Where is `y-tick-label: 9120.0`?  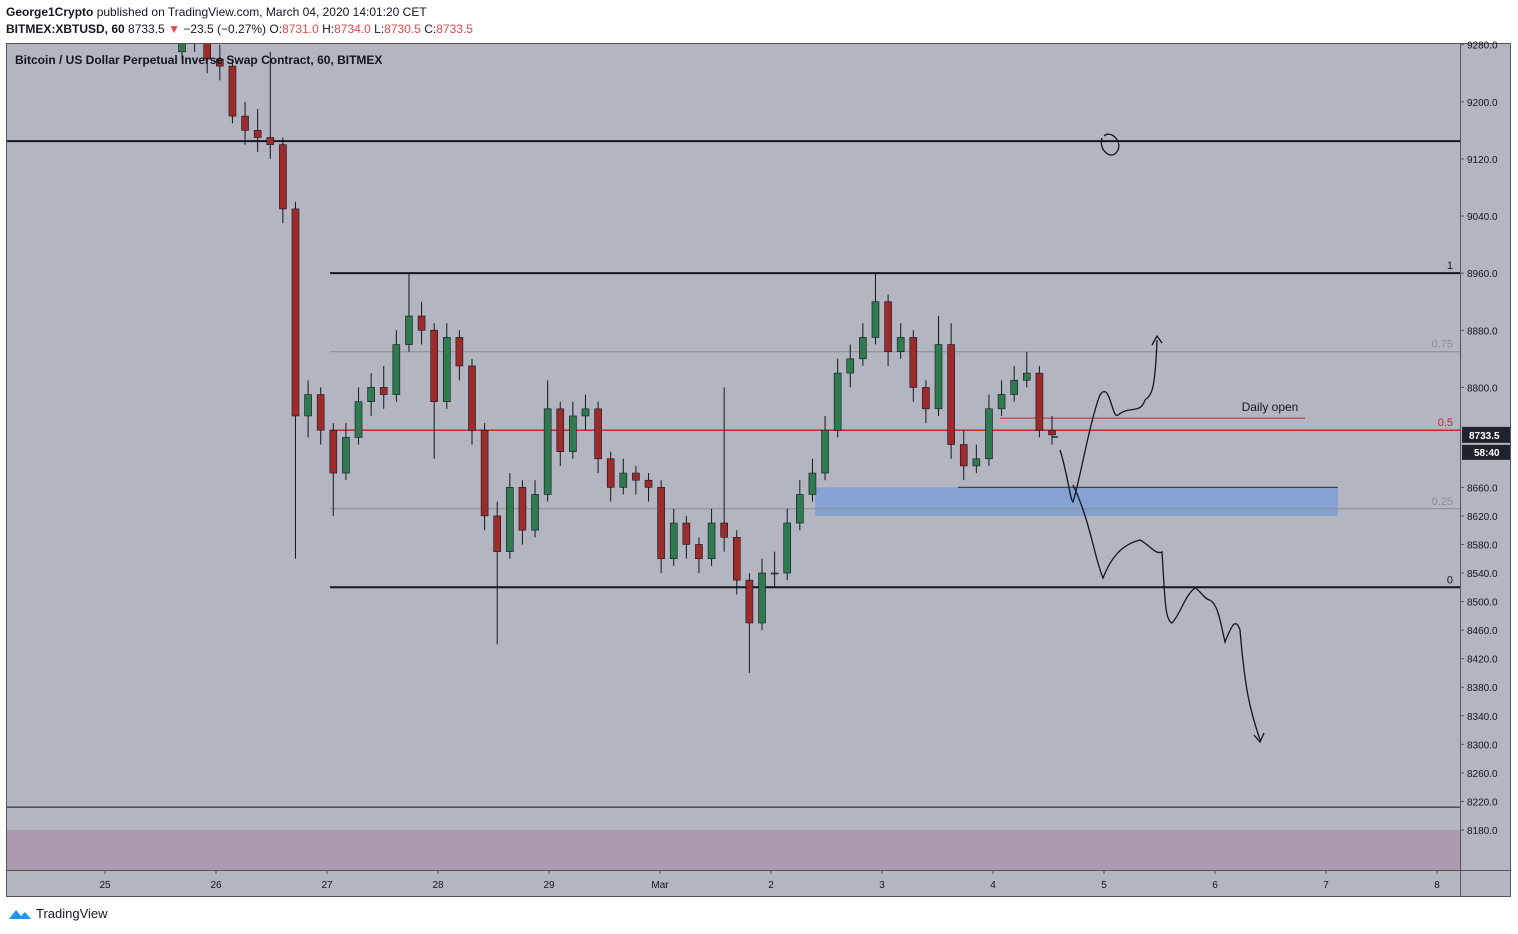
y-tick-label: 9120.0 is located at coordinates (1482, 160).